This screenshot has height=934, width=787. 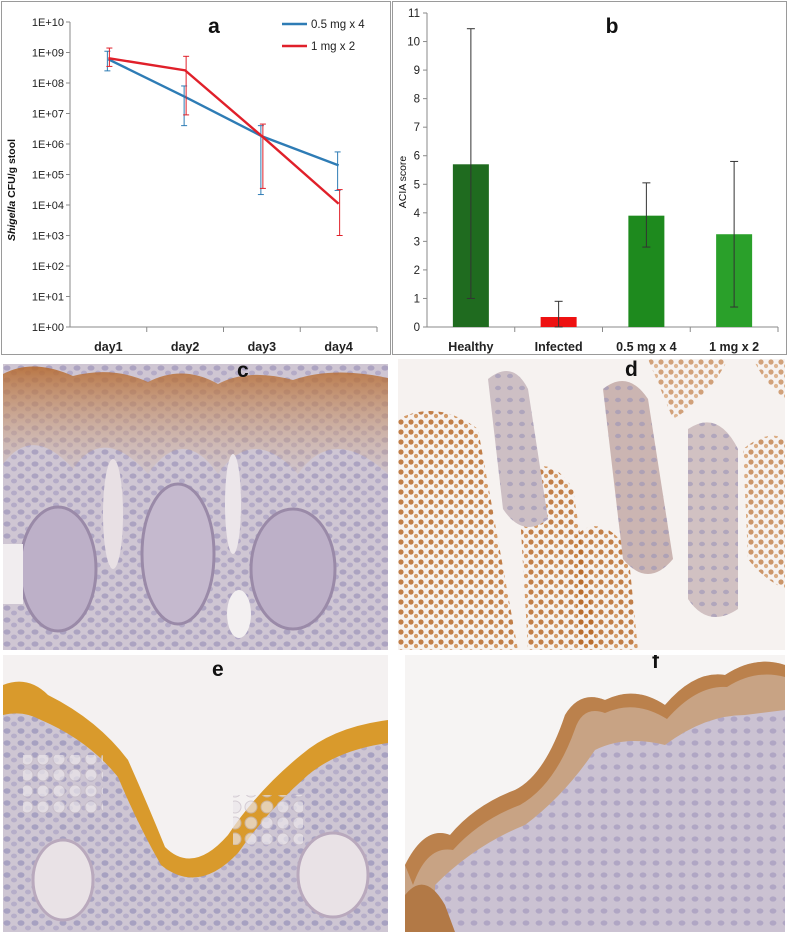 I want to click on panel-label-f: f, so click(x=655, y=664).